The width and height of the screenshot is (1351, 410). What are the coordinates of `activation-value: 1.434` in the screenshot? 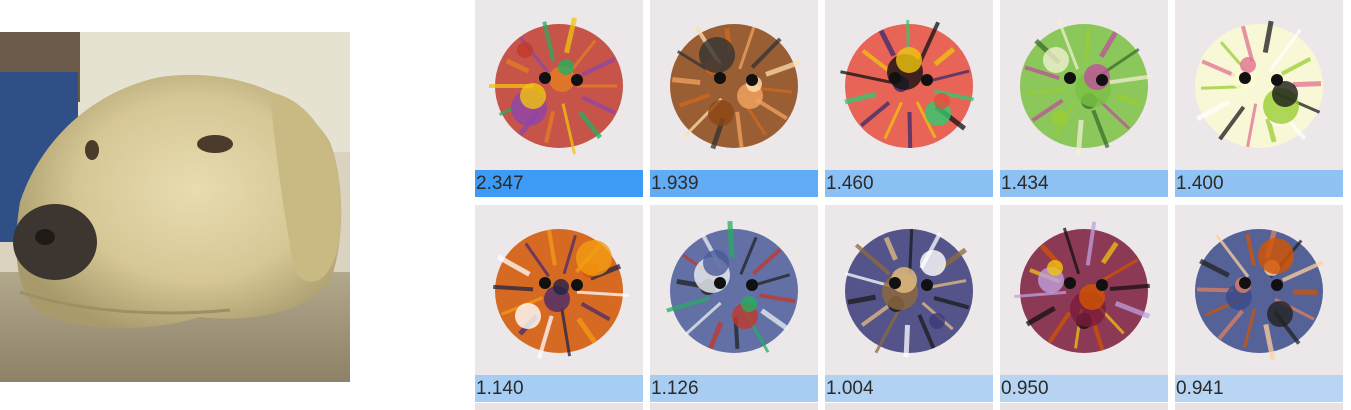 It's located at (1025, 183).